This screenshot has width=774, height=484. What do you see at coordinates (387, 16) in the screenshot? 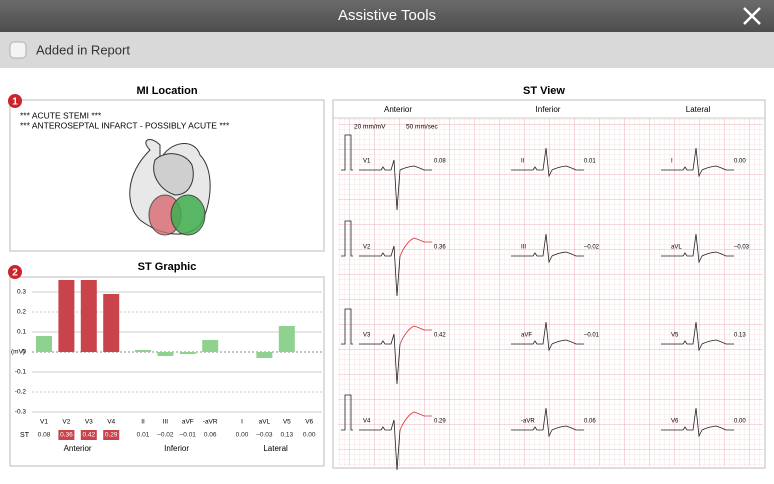
I see `title-bar` at bounding box center [387, 16].